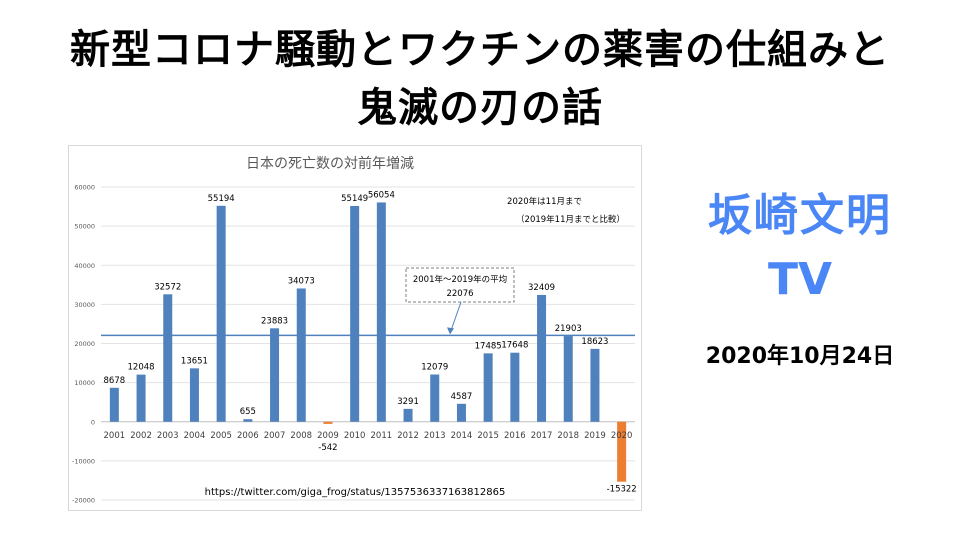 The width and height of the screenshot is (960, 540). Describe the element at coordinates (141, 368) in the screenshot. I see `data-label: 12048` at that location.